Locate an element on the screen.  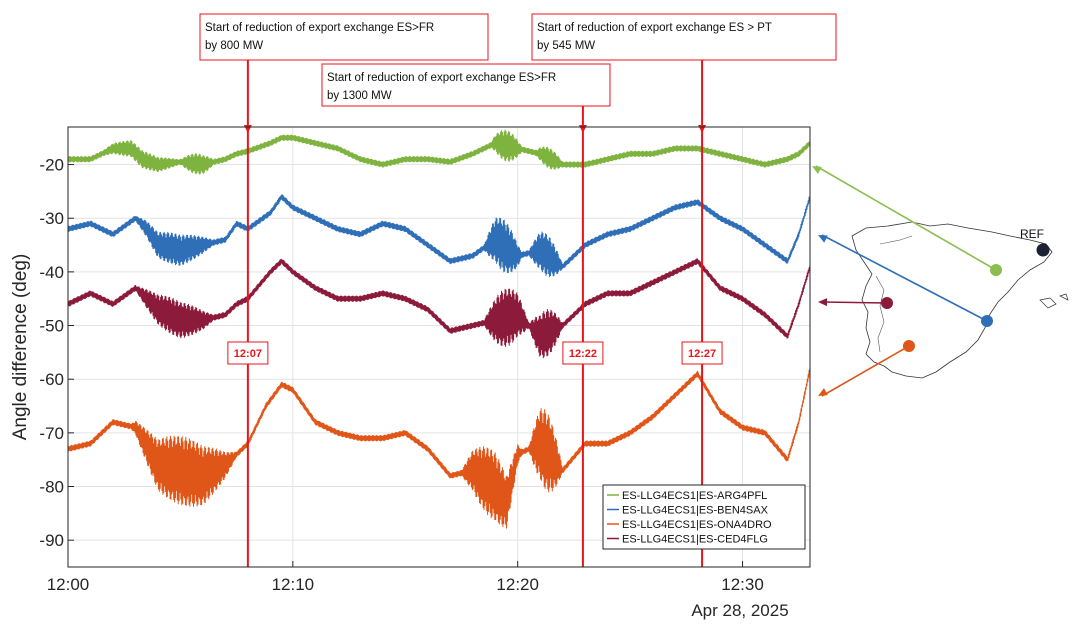
map-inset: REF is located at coordinates (940, 281).